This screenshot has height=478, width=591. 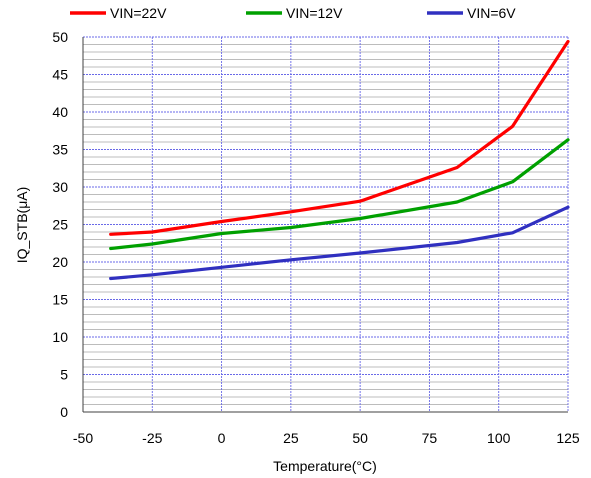 What do you see at coordinates (60, 75) in the screenshot?
I see `y-tick-label: 45` at bounding box center [60, 75].